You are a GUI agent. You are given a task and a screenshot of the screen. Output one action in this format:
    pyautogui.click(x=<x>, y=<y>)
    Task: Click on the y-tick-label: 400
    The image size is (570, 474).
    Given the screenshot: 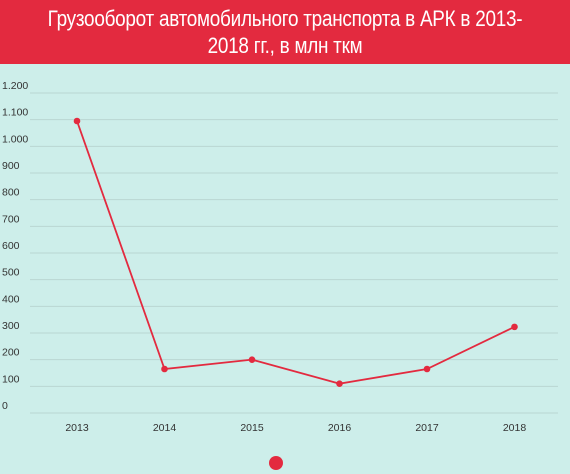 What is the action you would take?
    pyautogui.click(x=11, y=299)
    